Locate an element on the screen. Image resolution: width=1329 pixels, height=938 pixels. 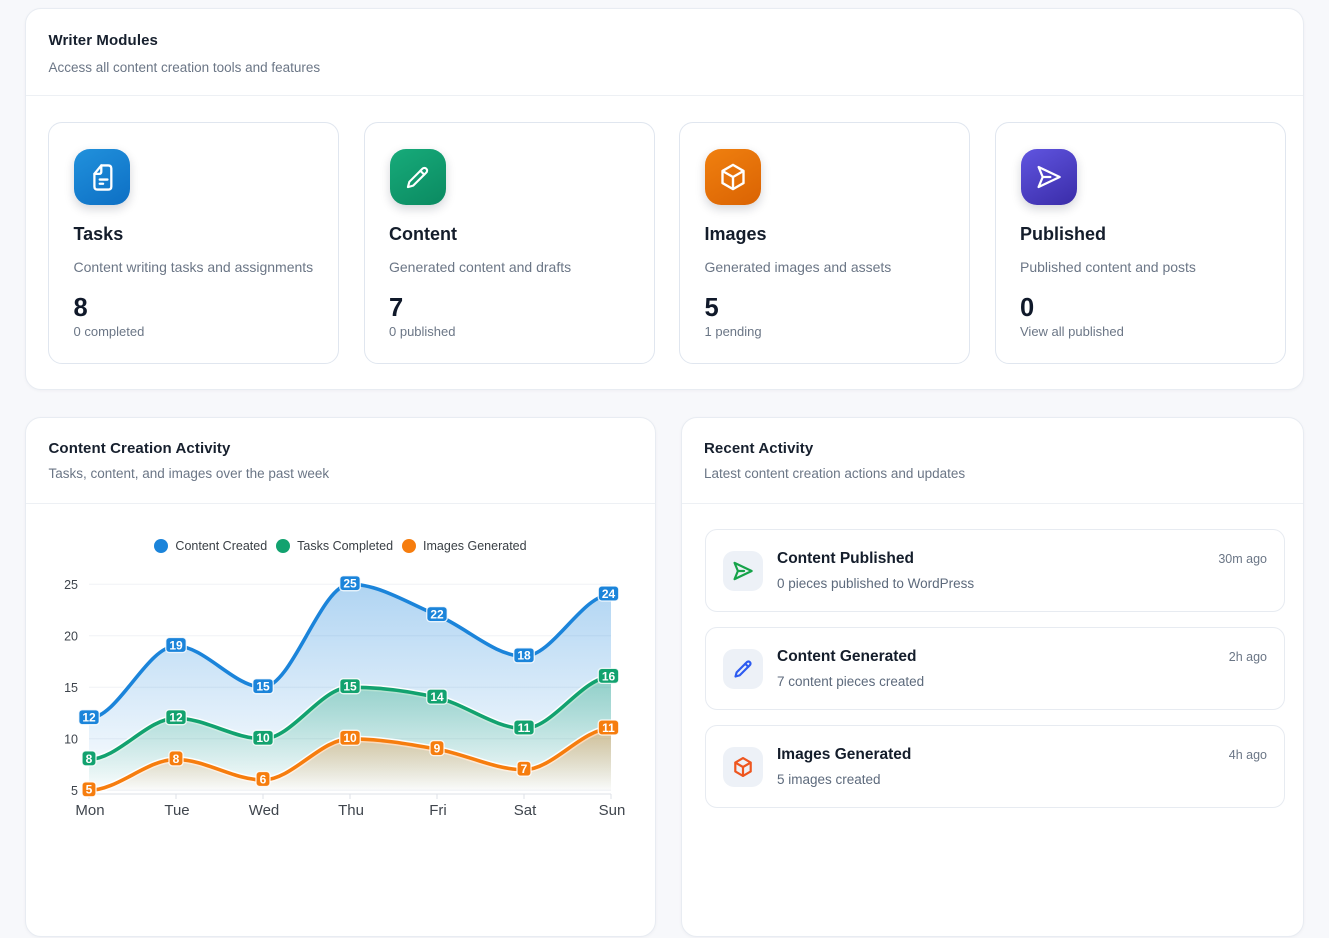
svg-text: 20 is located at coordinates (71, 637).